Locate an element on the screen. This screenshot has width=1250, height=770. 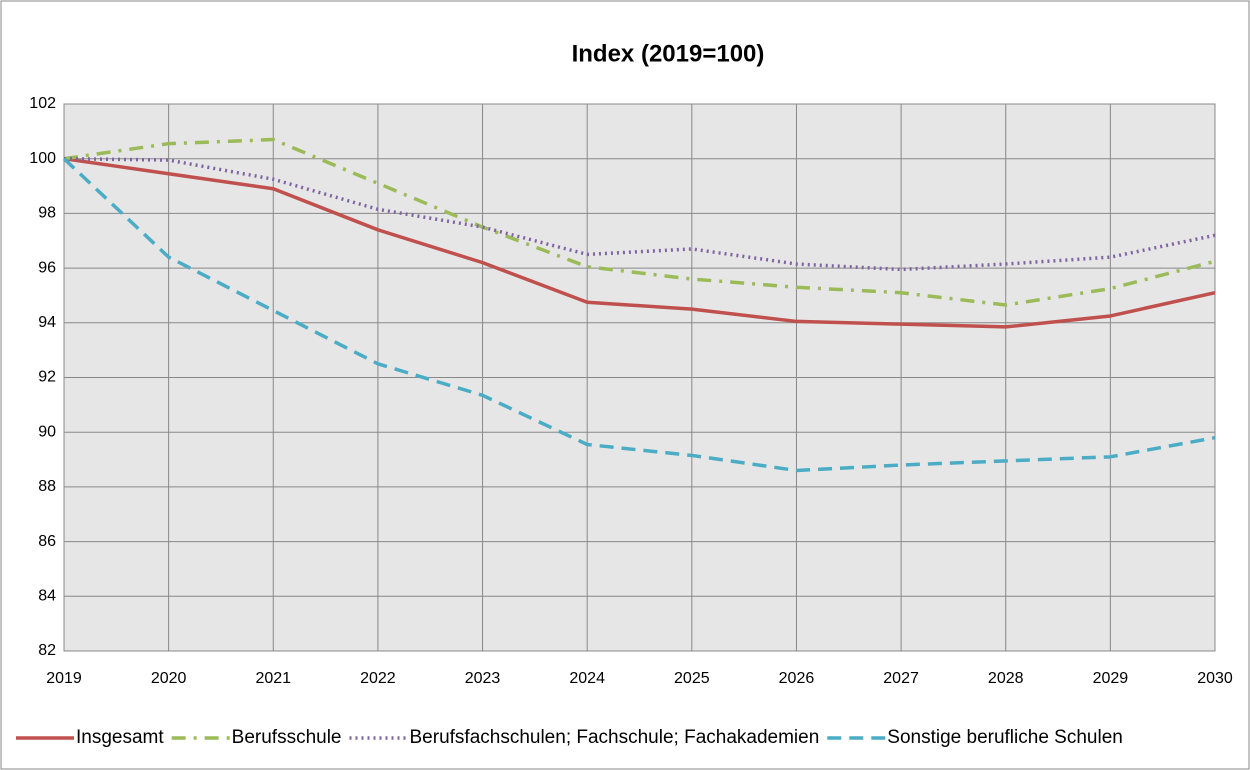
y-tick-label: 102 is located at coordinates (42, 103).